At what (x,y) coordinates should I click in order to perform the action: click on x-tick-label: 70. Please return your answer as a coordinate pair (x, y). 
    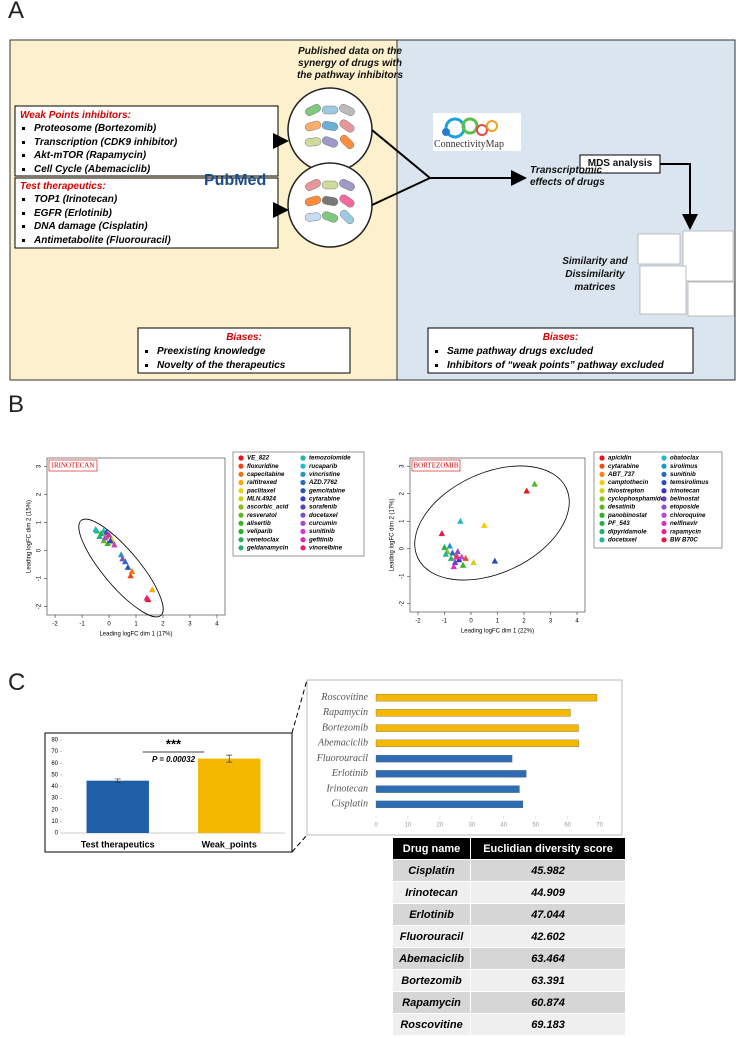
    Looking at the image, I should click on (599, 826).